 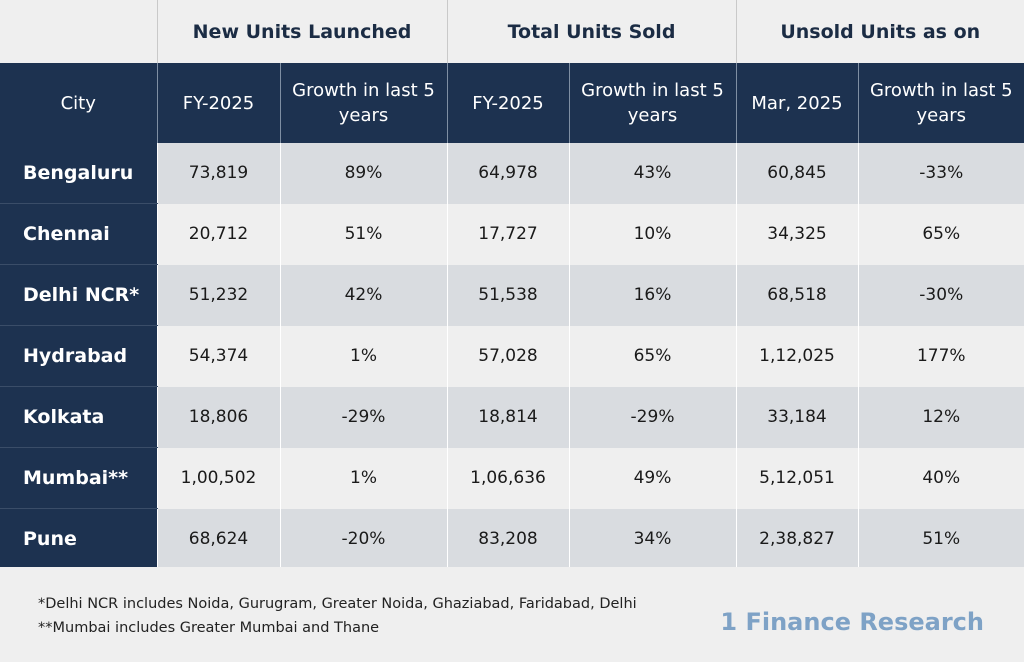 What do you see at coordinates (218, 478) in the screenshot?
I see `launched-cell: 1,00,502` at bounding box center [218, 478].